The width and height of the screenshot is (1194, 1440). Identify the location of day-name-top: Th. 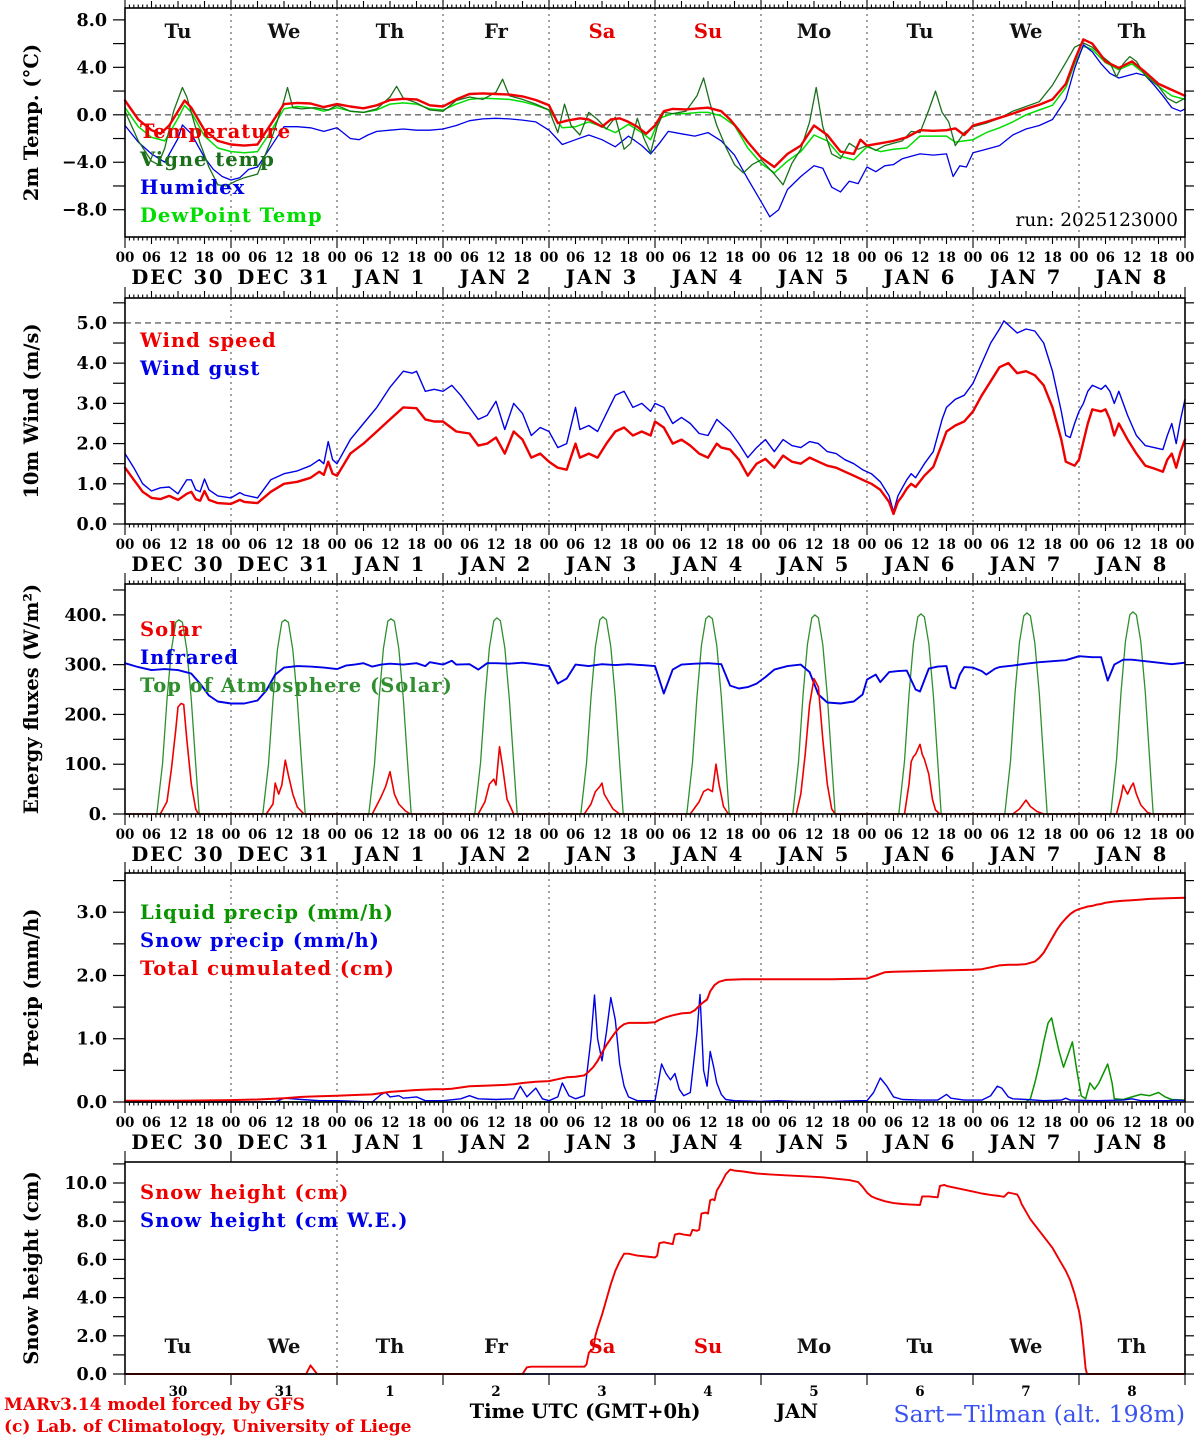
(1132, 31).